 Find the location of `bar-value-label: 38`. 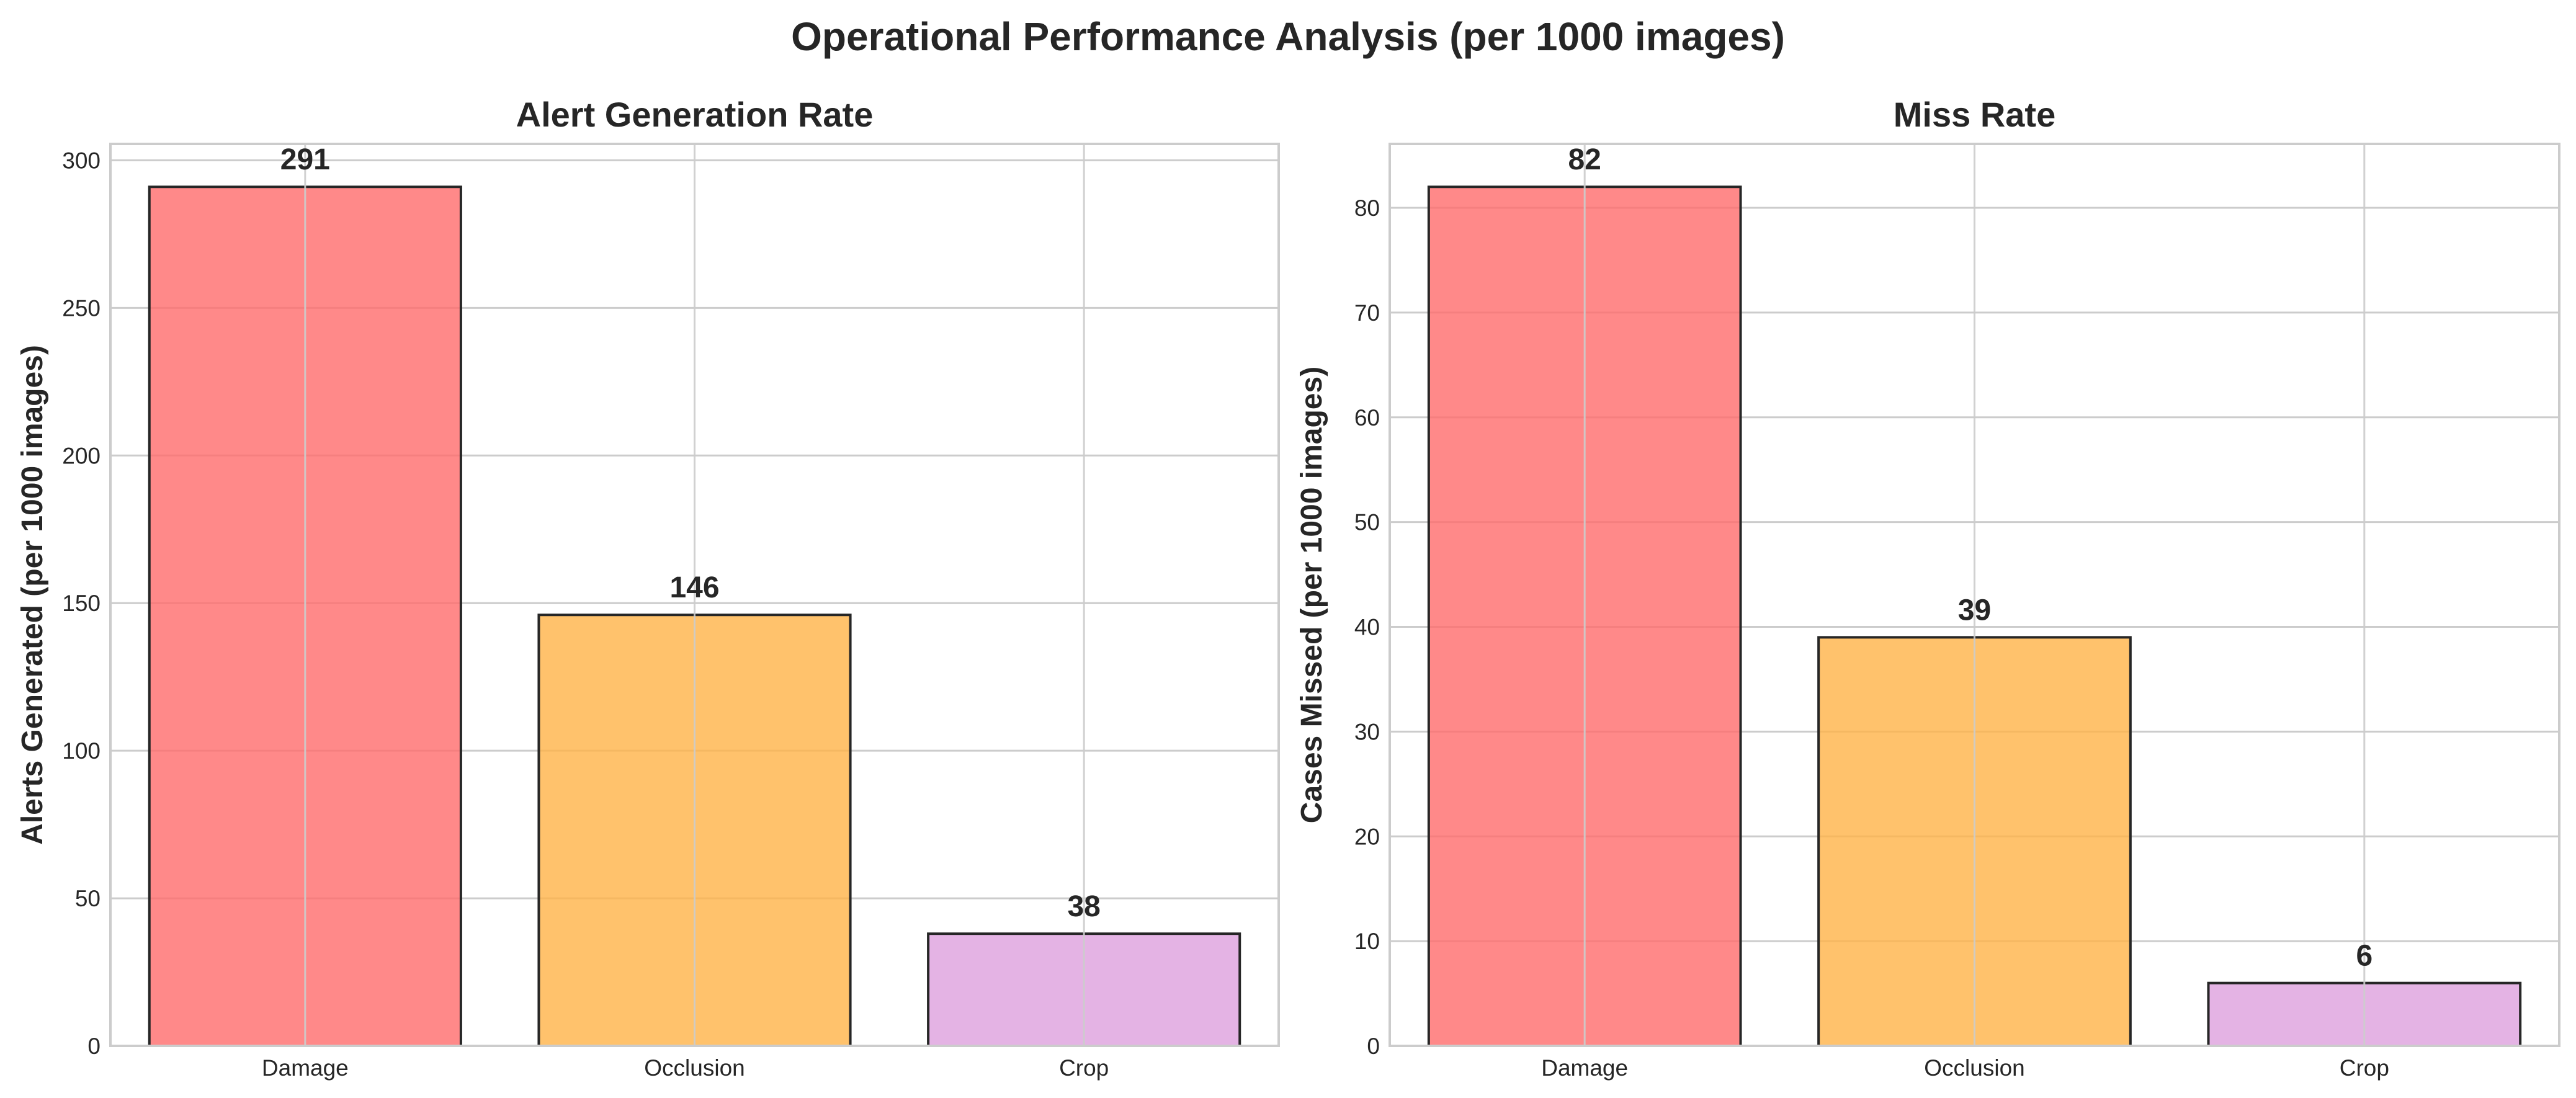

bar-value-label: 38 is located at coordinates (1083, 907).